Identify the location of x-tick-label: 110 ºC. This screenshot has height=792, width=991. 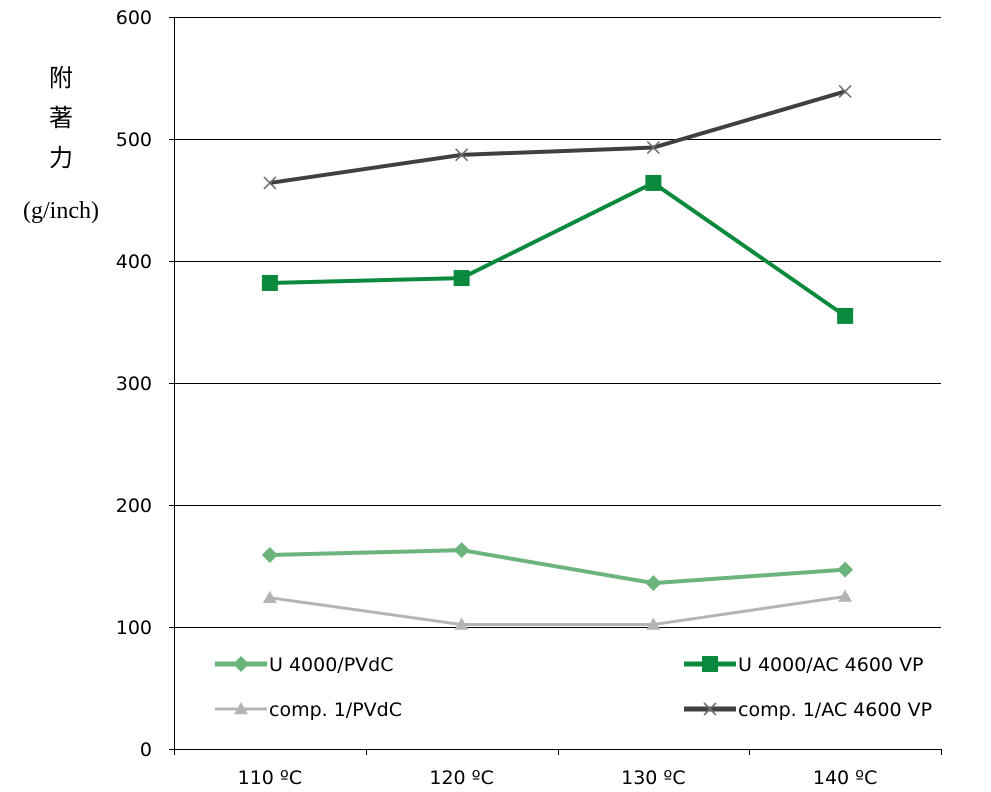
(270, 778).